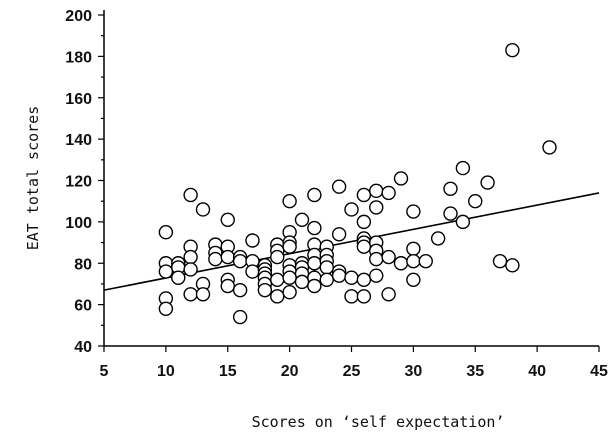 The width and height of the screenshot is (612, 436). Describe the element at coordinates (78, 140) in the screenshot. I see `y-tick-label: 140` at that location.